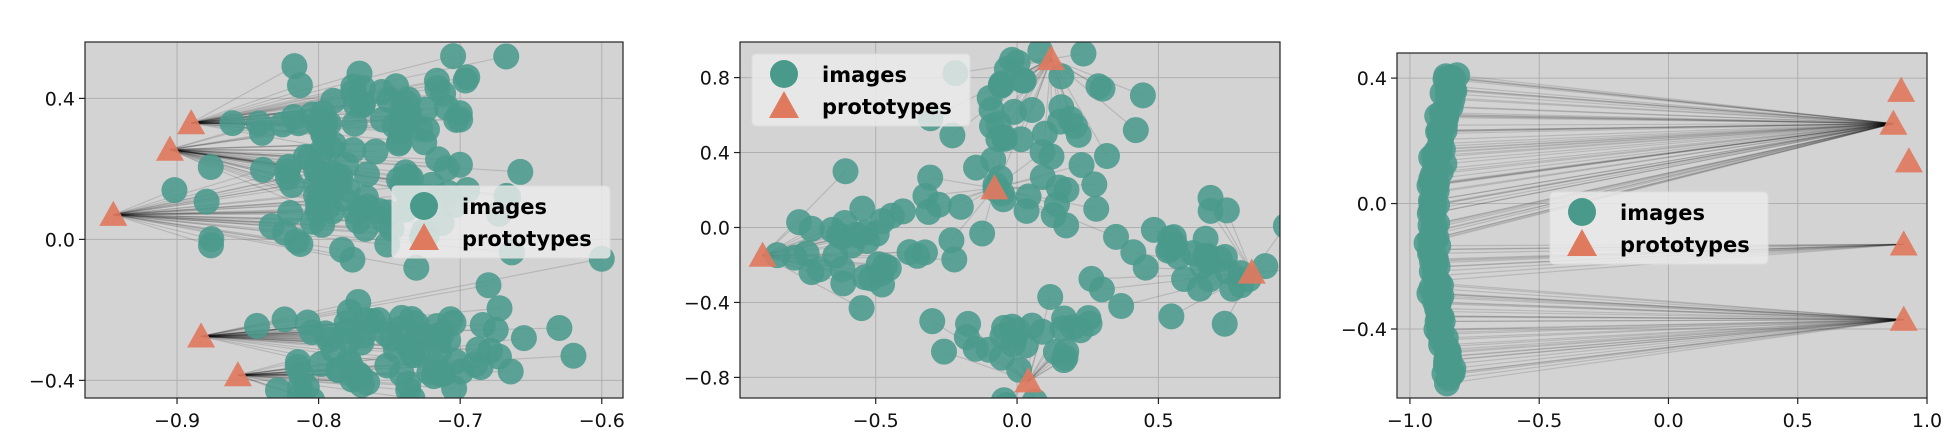 The image size is (1950, 448). Describe the element at coordinates (712, 228) in the screenshot. I see `y-axis: −0.8 −0.4 0.0 0.4 0.8` at that location.